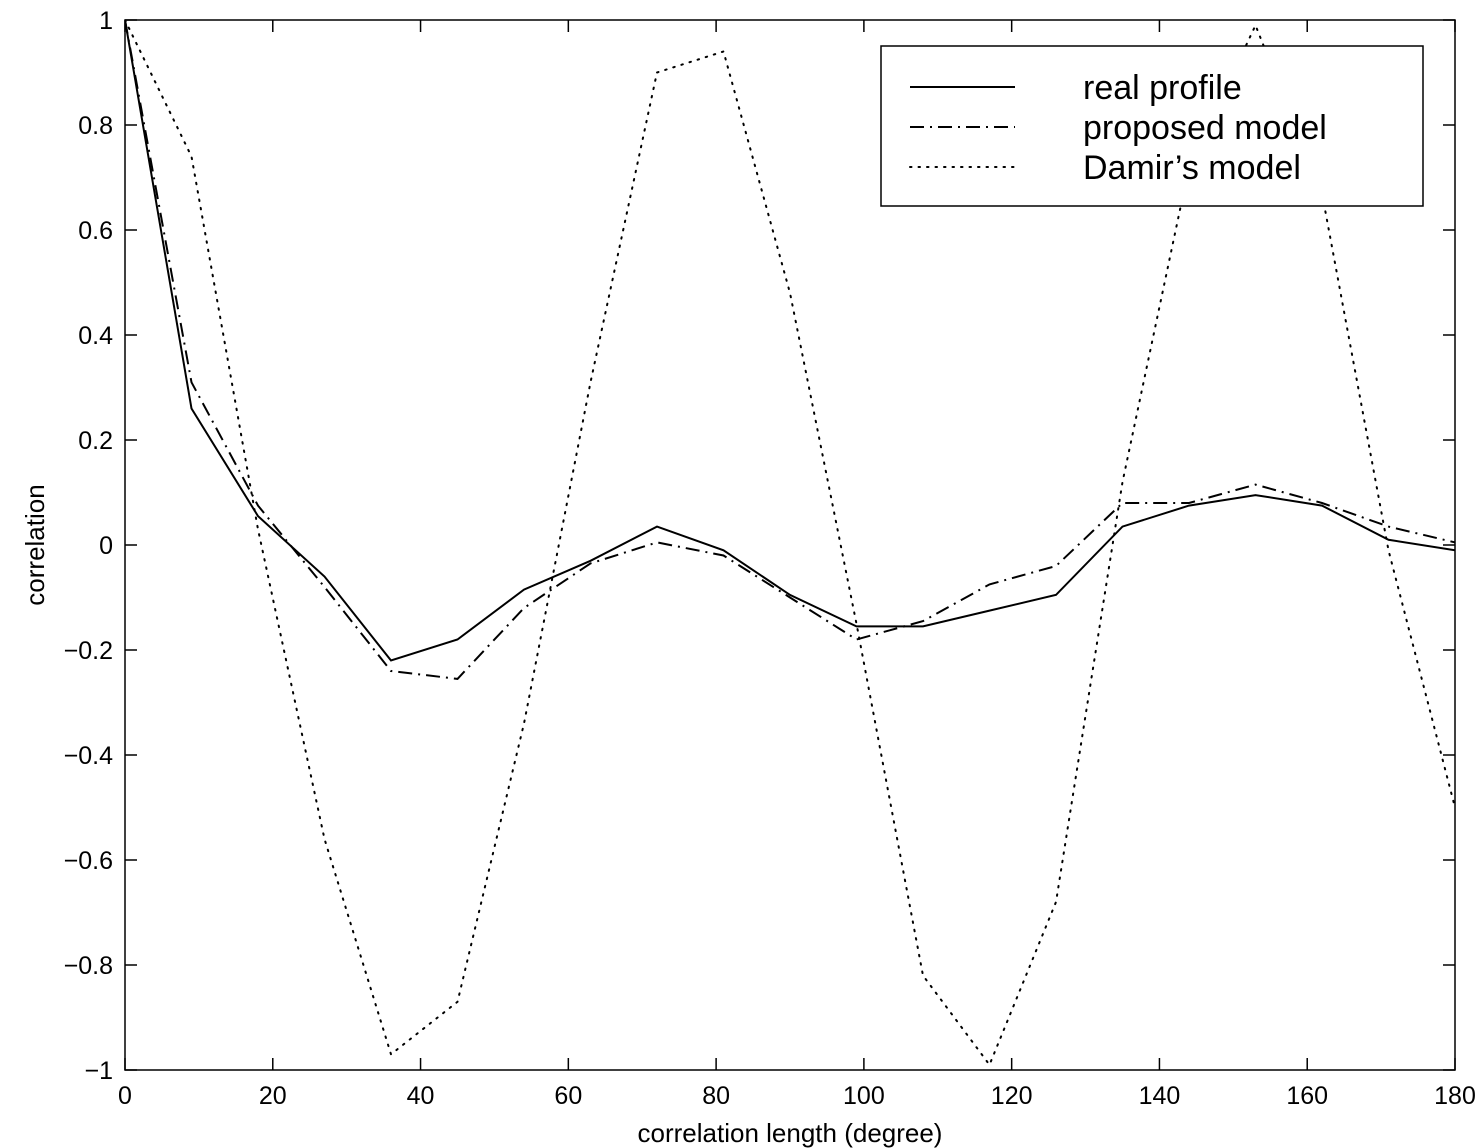  Describe the element at coordinates (1162, 88) in the screenshot. I see `legend-label-1: real profile` at that location.